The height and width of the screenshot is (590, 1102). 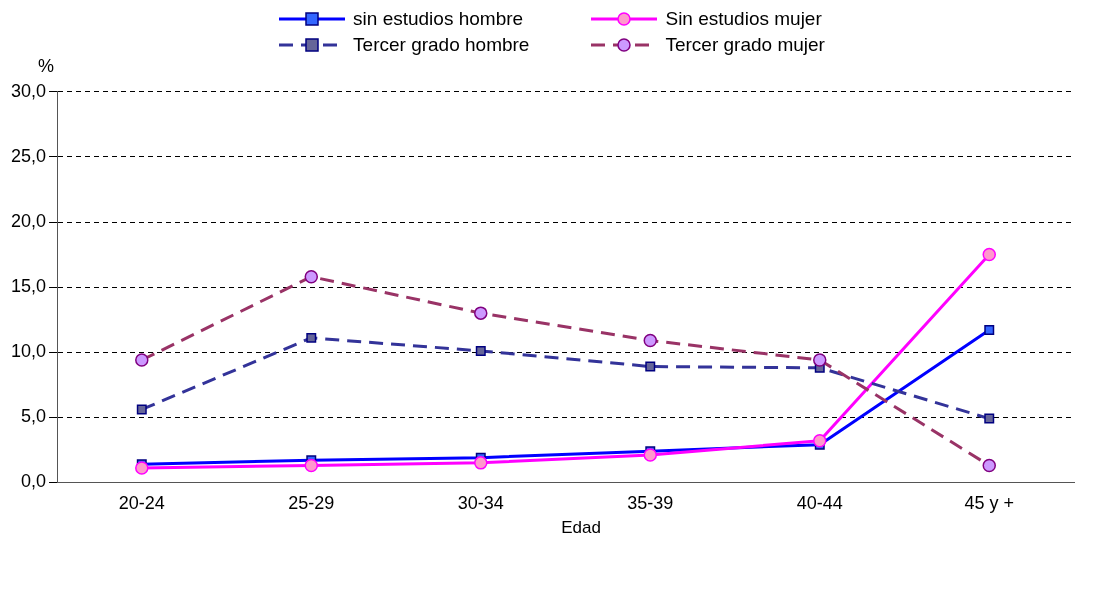 What do you see at coordinates (141, 503) in the screenshot?
I see `x-tick-label: 20-24` at bounding box center [141, 503].